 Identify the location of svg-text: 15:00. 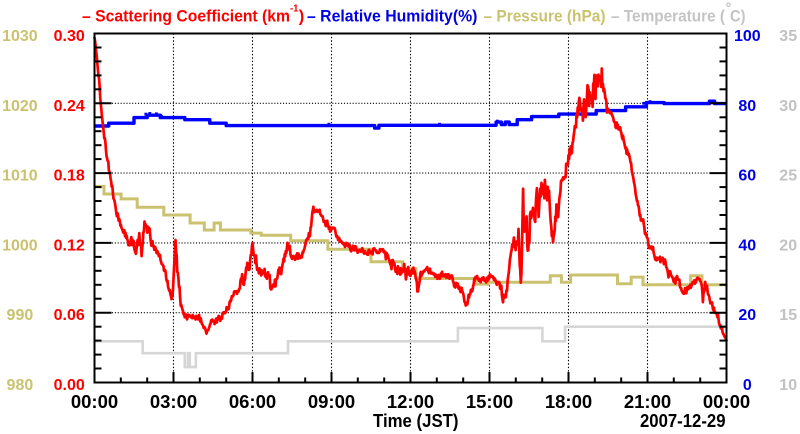
(489, 401).